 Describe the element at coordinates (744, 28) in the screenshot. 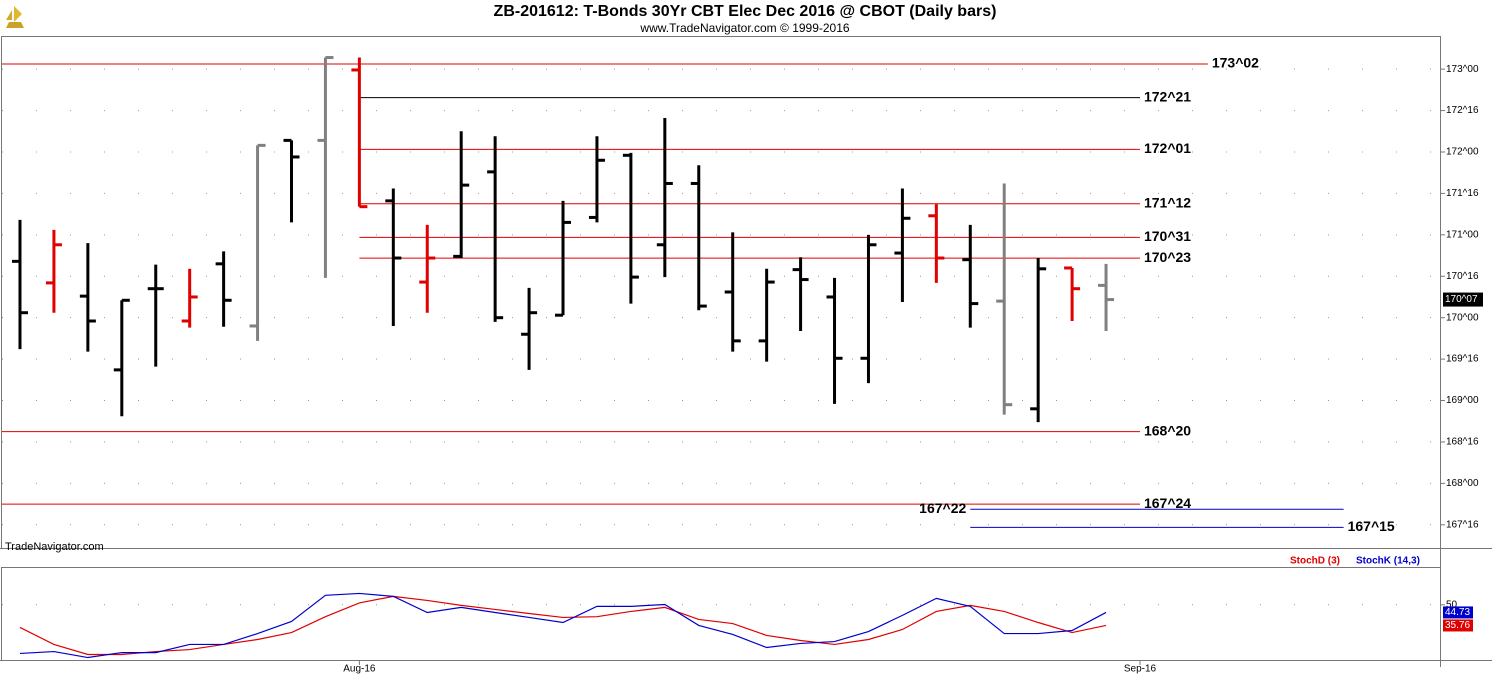

I see `chart-subtitle: www.TradeNavigator.com © 1999-2016` at that location.